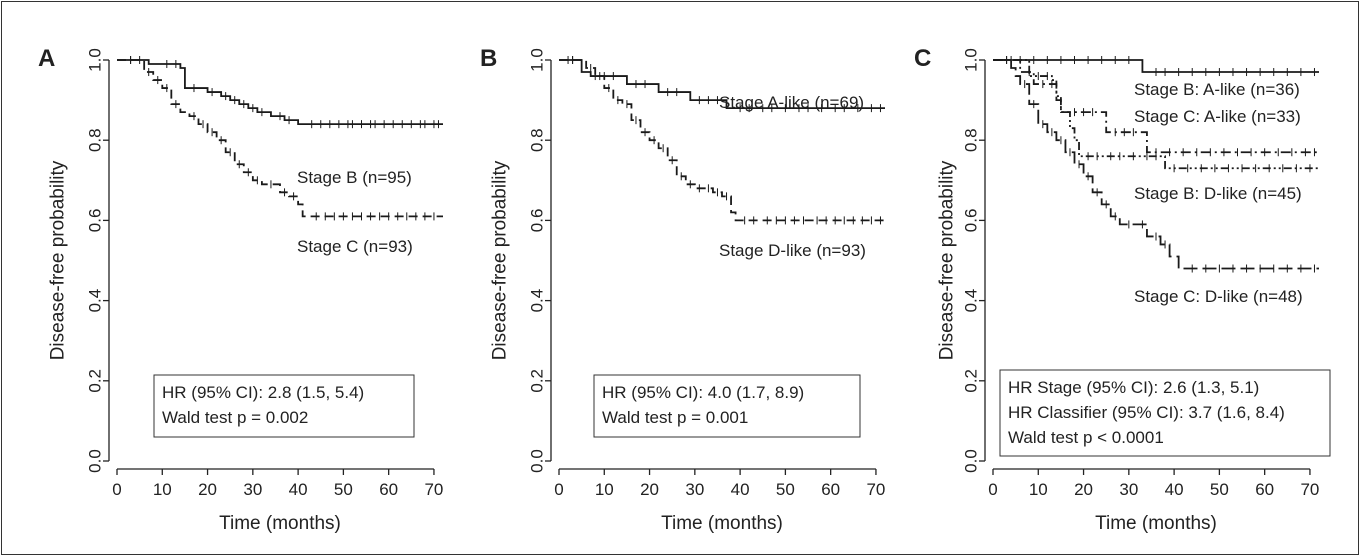 Image resolution: width=1362 pixels, height=558 pixels. Describe the element at coordinates (1133, 387) in the screenshot. I see `stats-line: HR Stage (95% CI): 2.6 (1.3, 5.1)` at that location.